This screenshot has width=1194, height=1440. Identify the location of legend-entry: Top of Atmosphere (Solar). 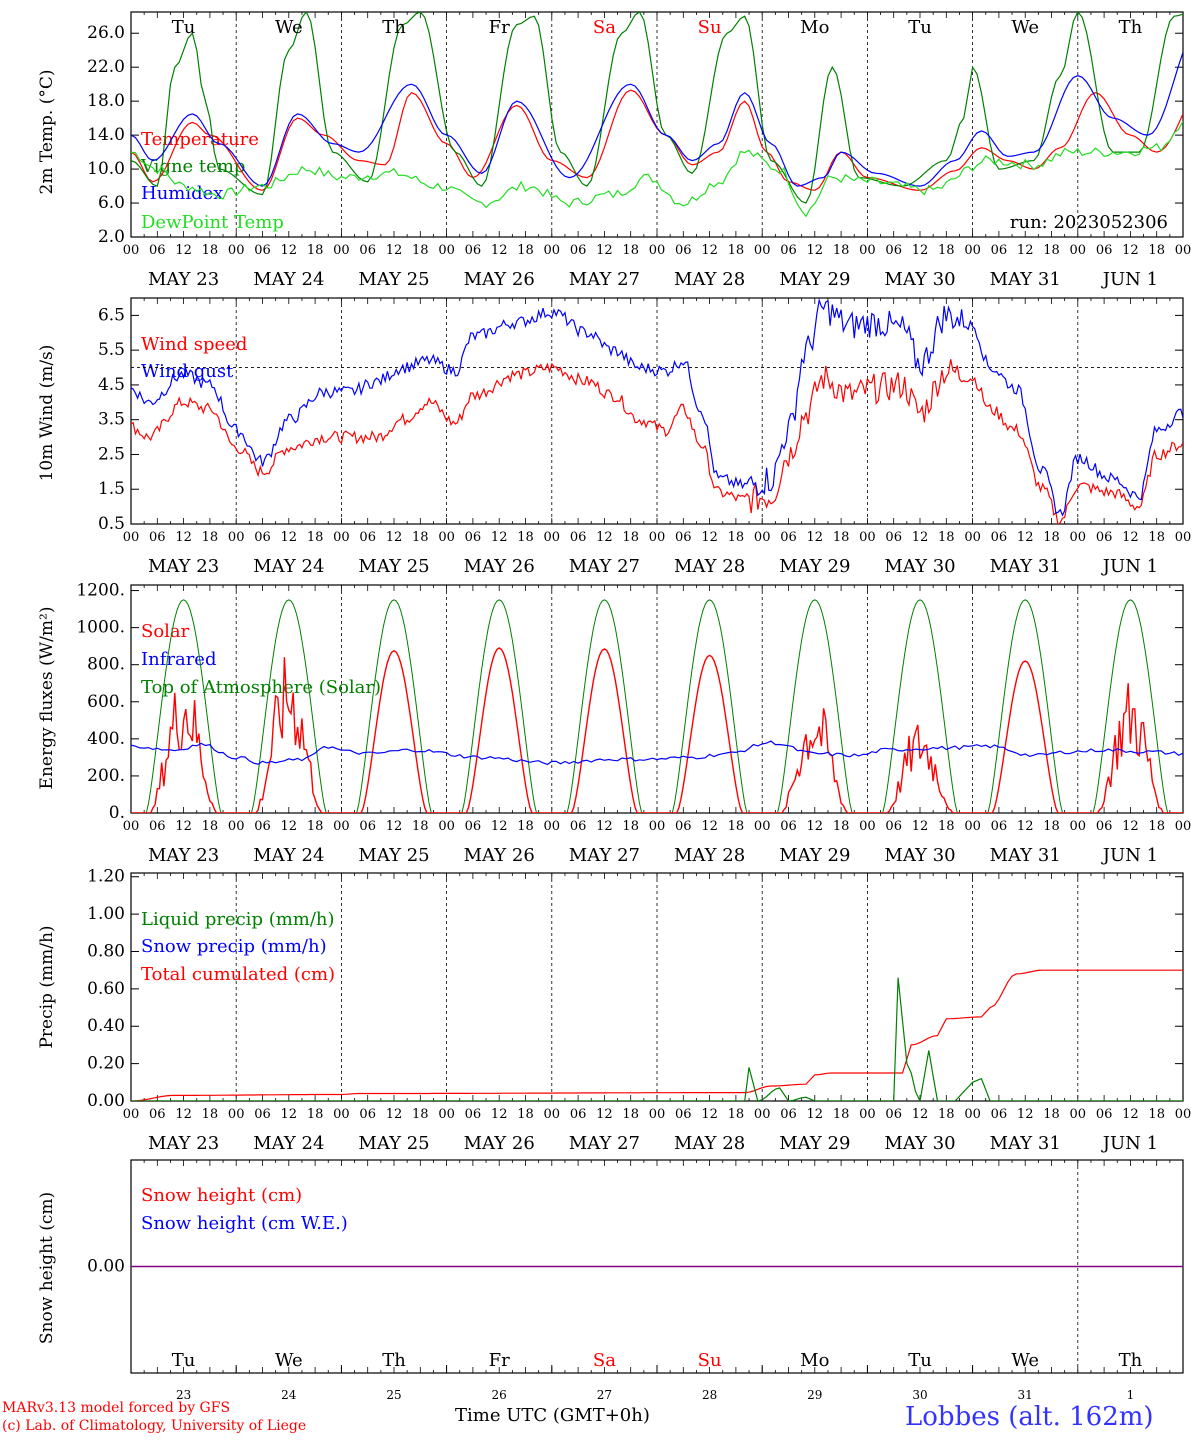
(261, 687).